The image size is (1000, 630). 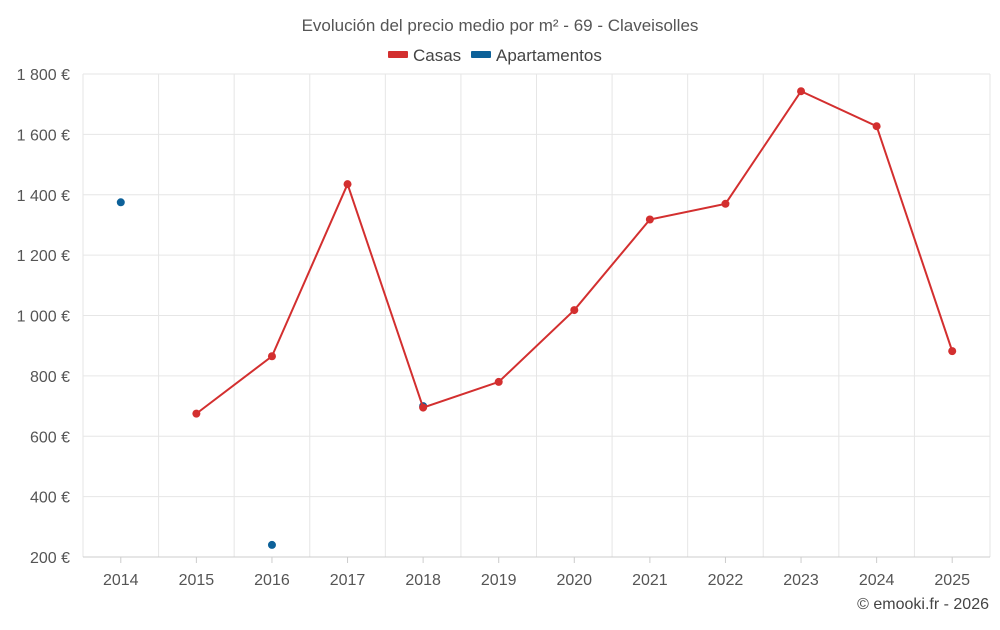 What do you see at coordinates (923, 604) in the screenshot?
I see `credit-text: © emooki.fr - 2026` at bounding box center [923, 604].